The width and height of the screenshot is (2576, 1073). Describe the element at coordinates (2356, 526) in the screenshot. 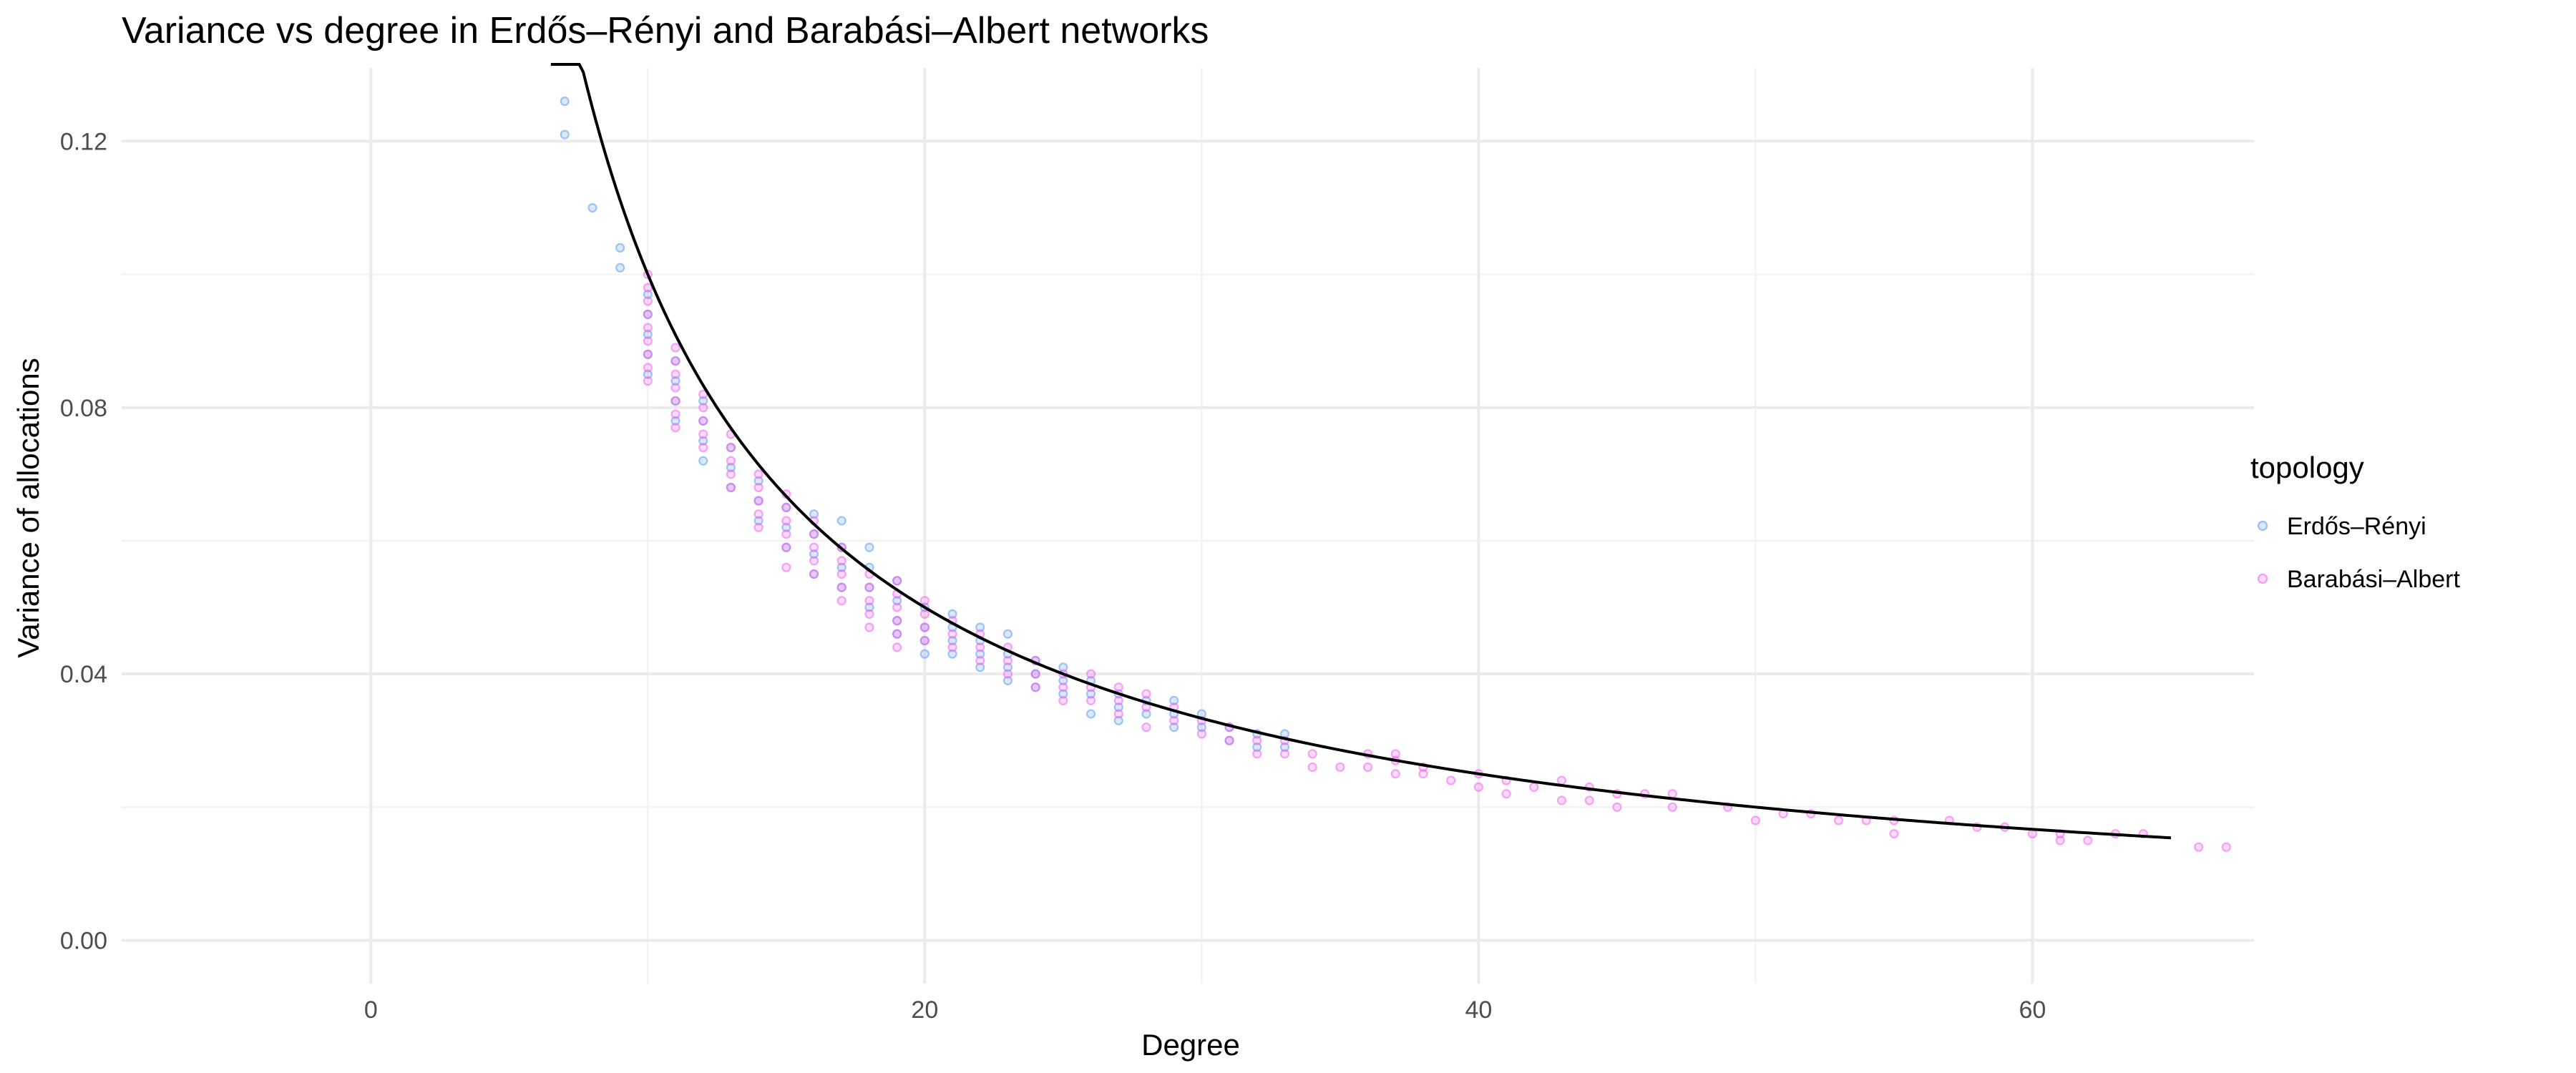

I see `legend-label: Erdős–Rényi` at that location.